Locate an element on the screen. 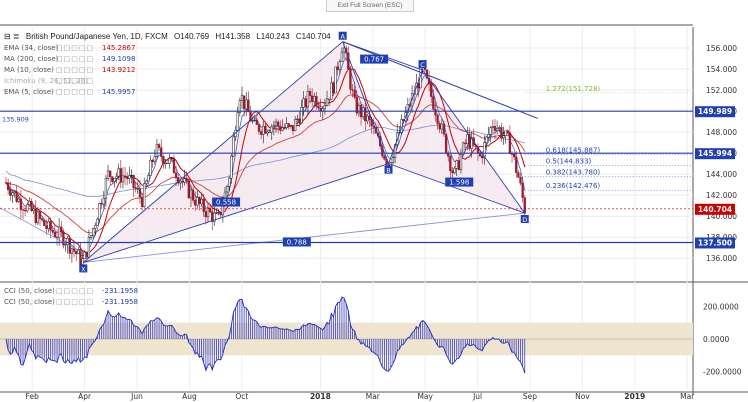  indicator-row: MA (10, close) □□□□□ 143.9212 is located at coordinates (69, 70).